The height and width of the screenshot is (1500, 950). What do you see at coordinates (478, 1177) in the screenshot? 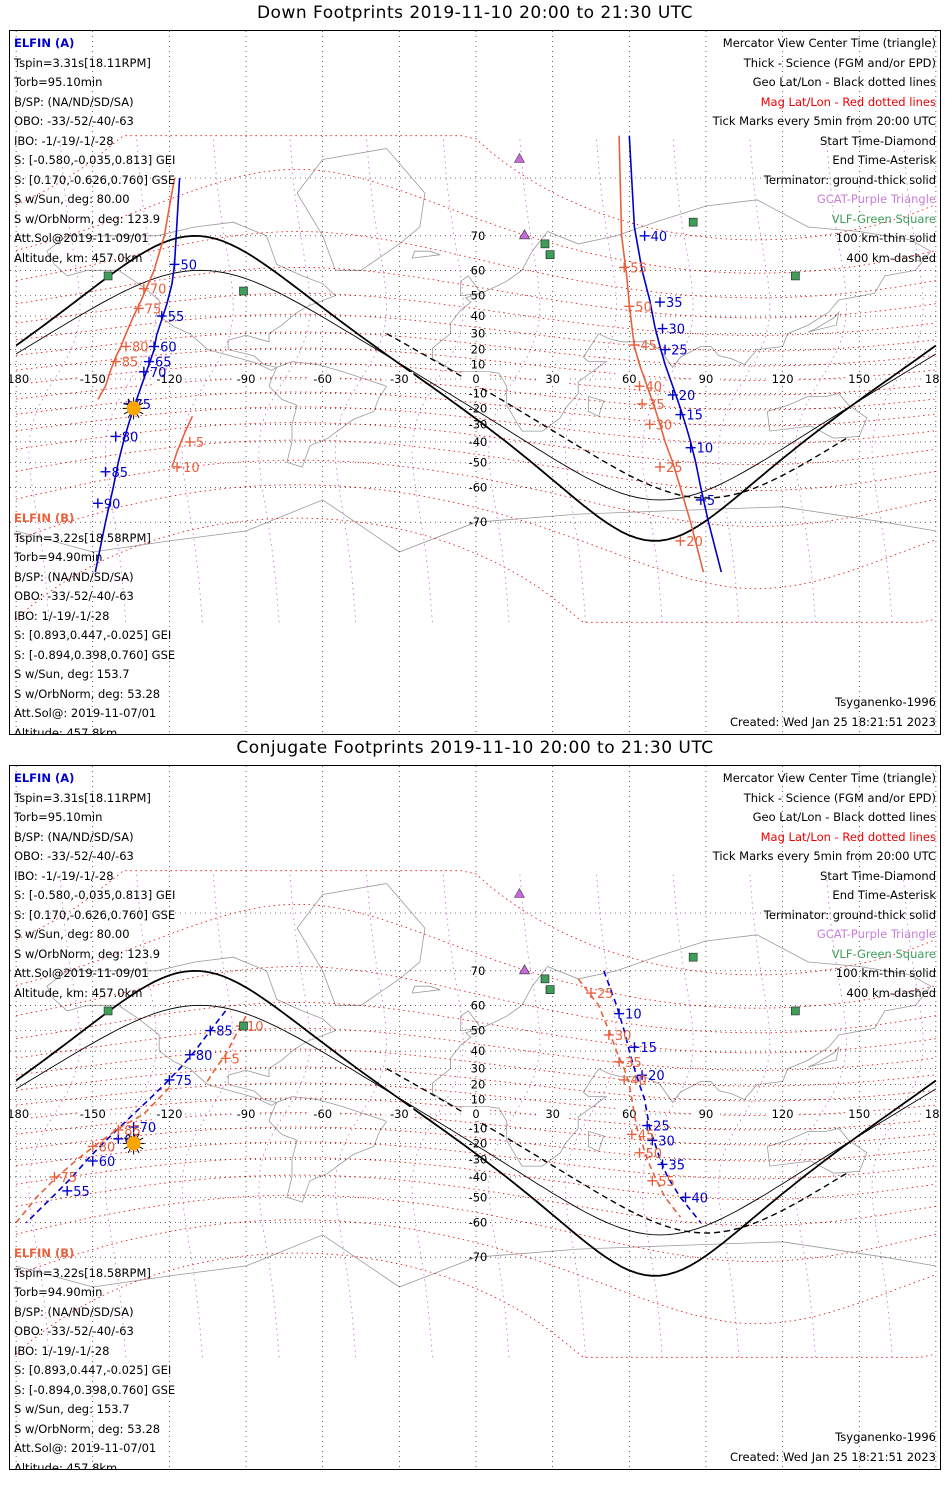
I see `lat-label: -40` at bounding box center [478, 1177].